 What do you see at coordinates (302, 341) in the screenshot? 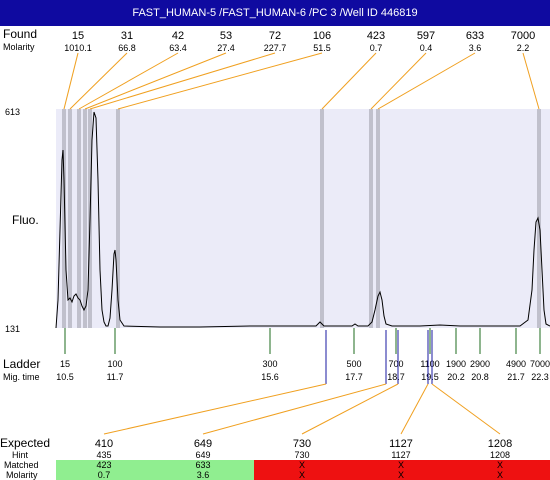
I see `ladder-ticks` at bounding box center [302, 341].